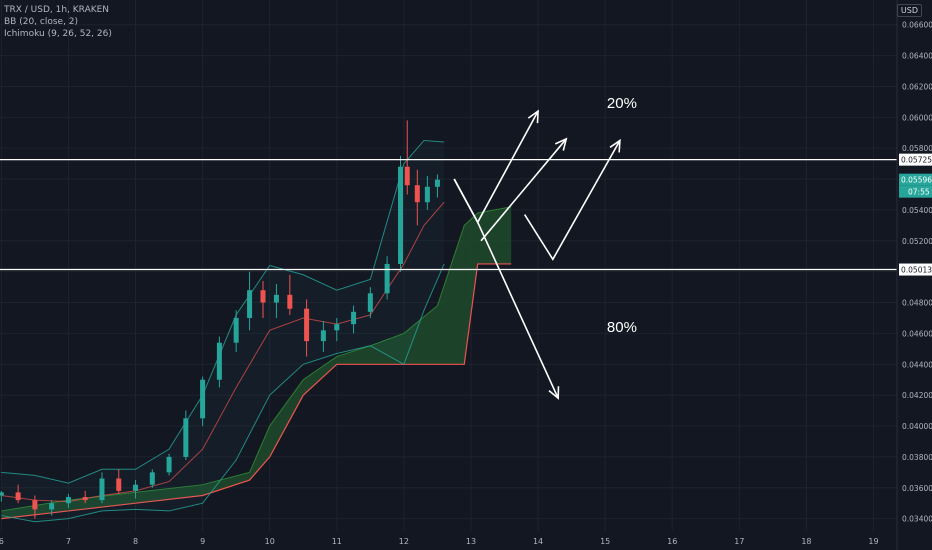 The image size is (932, 550). What do you see at coordinates (622, 327) in the screenshot?
I see `annotation-label: 80%` at bounding box center [622, 327].